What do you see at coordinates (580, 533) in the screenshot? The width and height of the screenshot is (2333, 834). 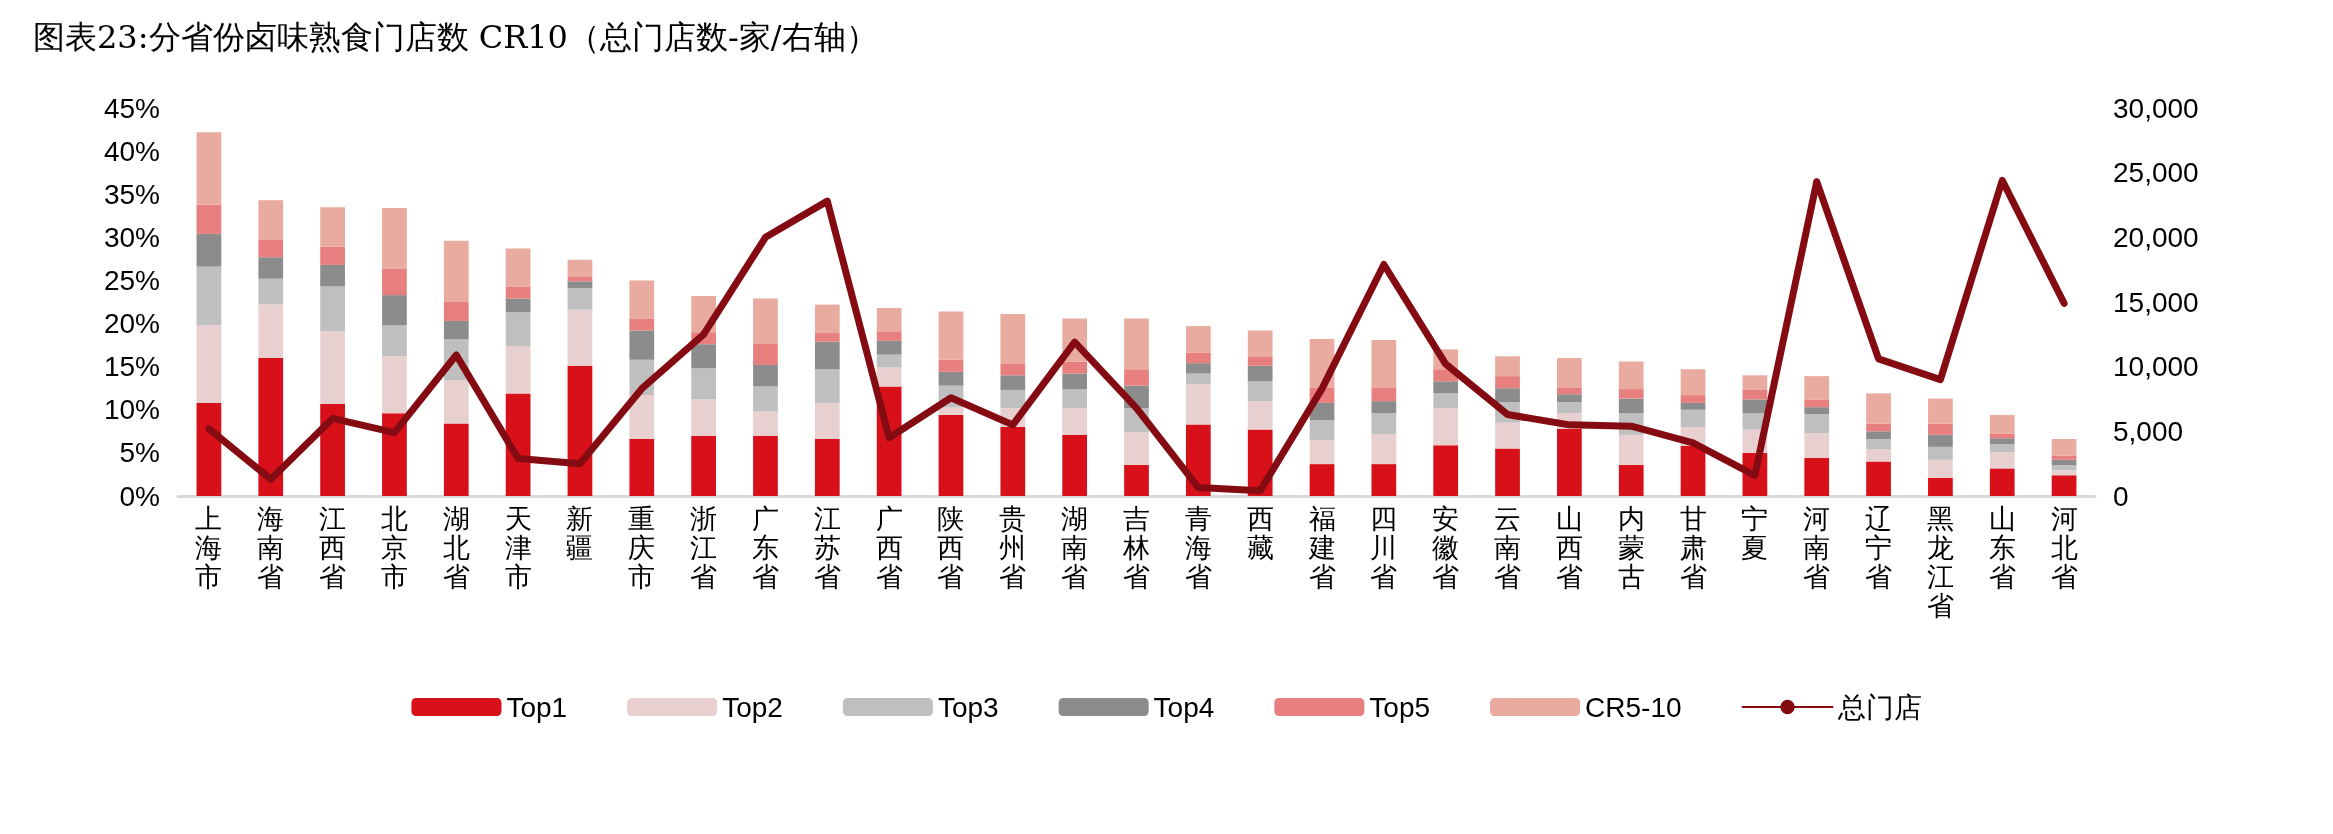 I see `x-tick-label: 新疆` at bounding box center [580, 533].